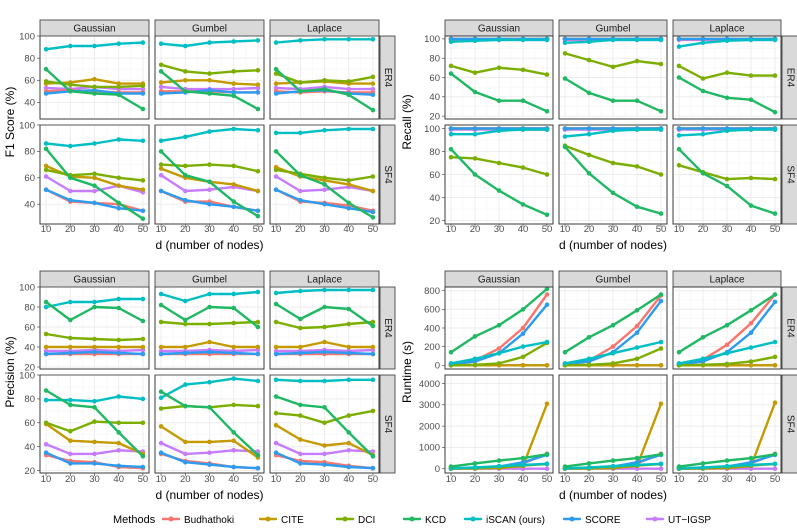  I want to click on f1-score-panel-er4-laplace: Laplace ER4, so click(332, 69).